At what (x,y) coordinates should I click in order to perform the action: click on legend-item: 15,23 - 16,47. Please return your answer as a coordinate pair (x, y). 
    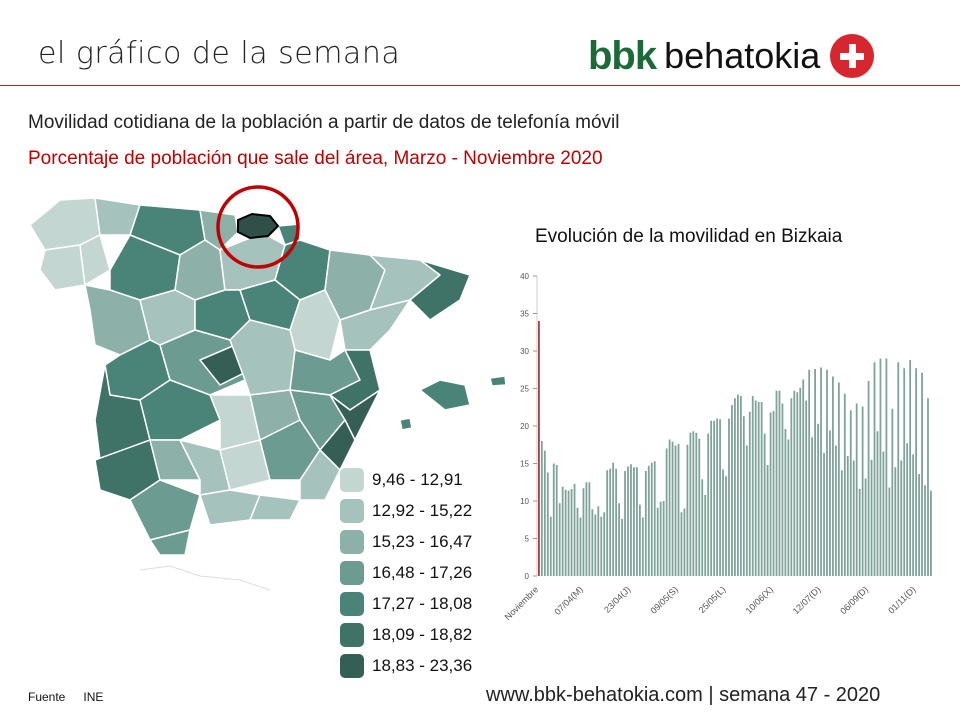
    Looking at the image, I should click on (406, 541).